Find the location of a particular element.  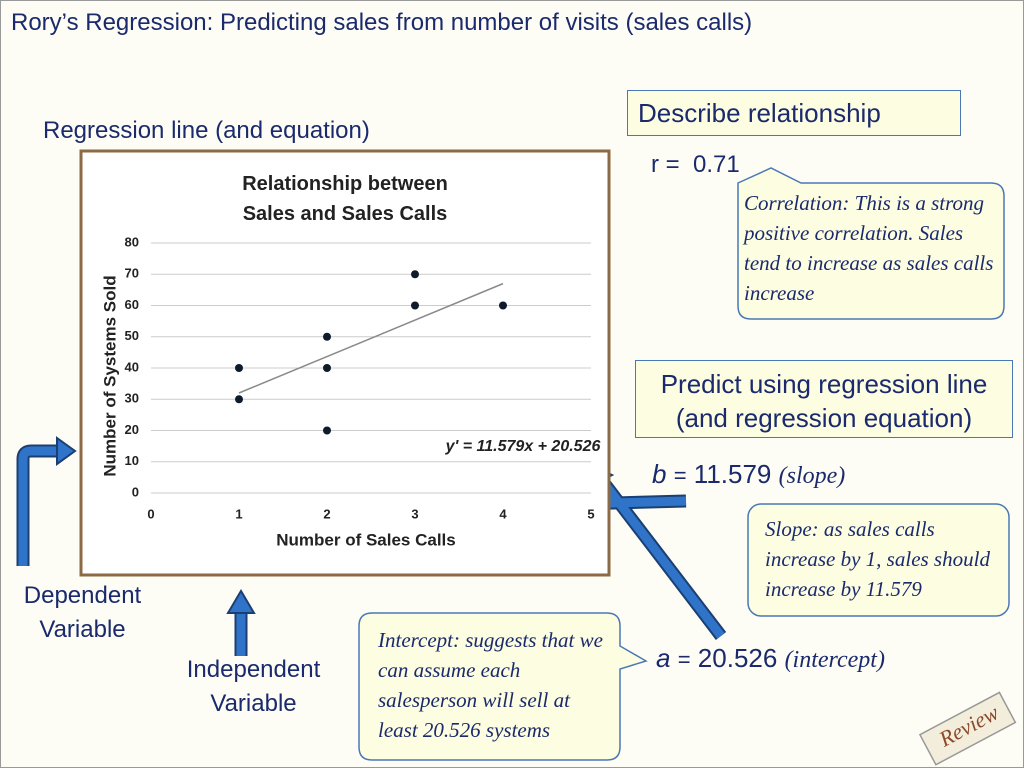

y-tick-label: 0 is located at coordinates (135, 491).